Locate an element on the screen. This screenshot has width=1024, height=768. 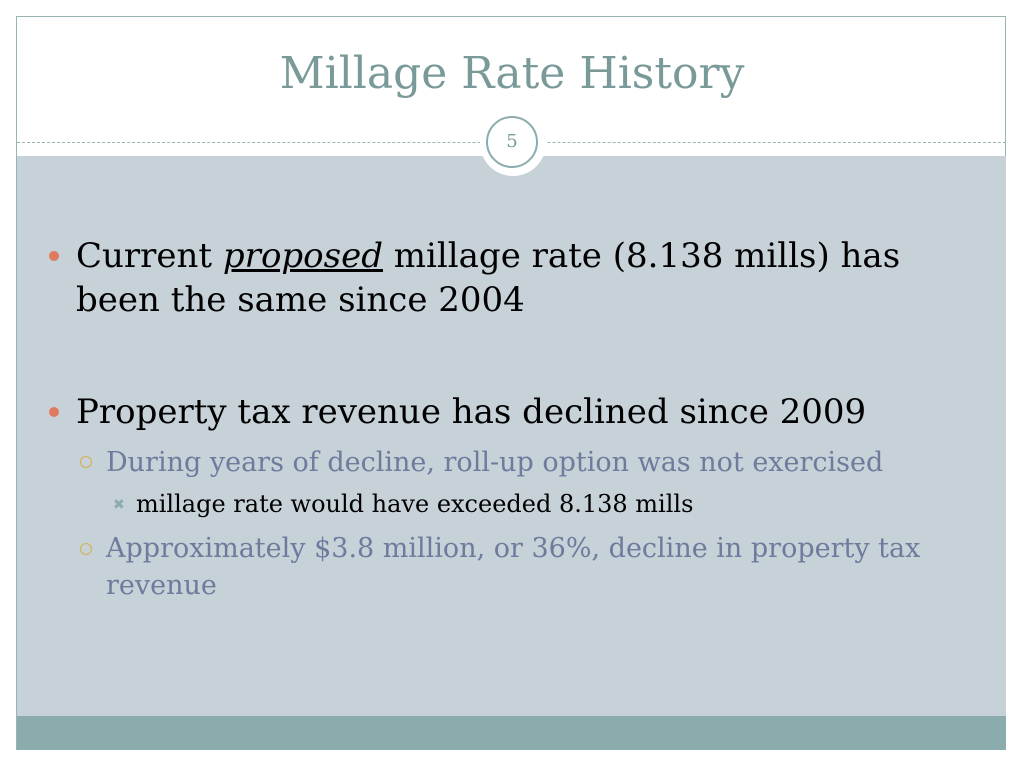
slide-title: Millage Rate History is located at coordinates (512, 73).